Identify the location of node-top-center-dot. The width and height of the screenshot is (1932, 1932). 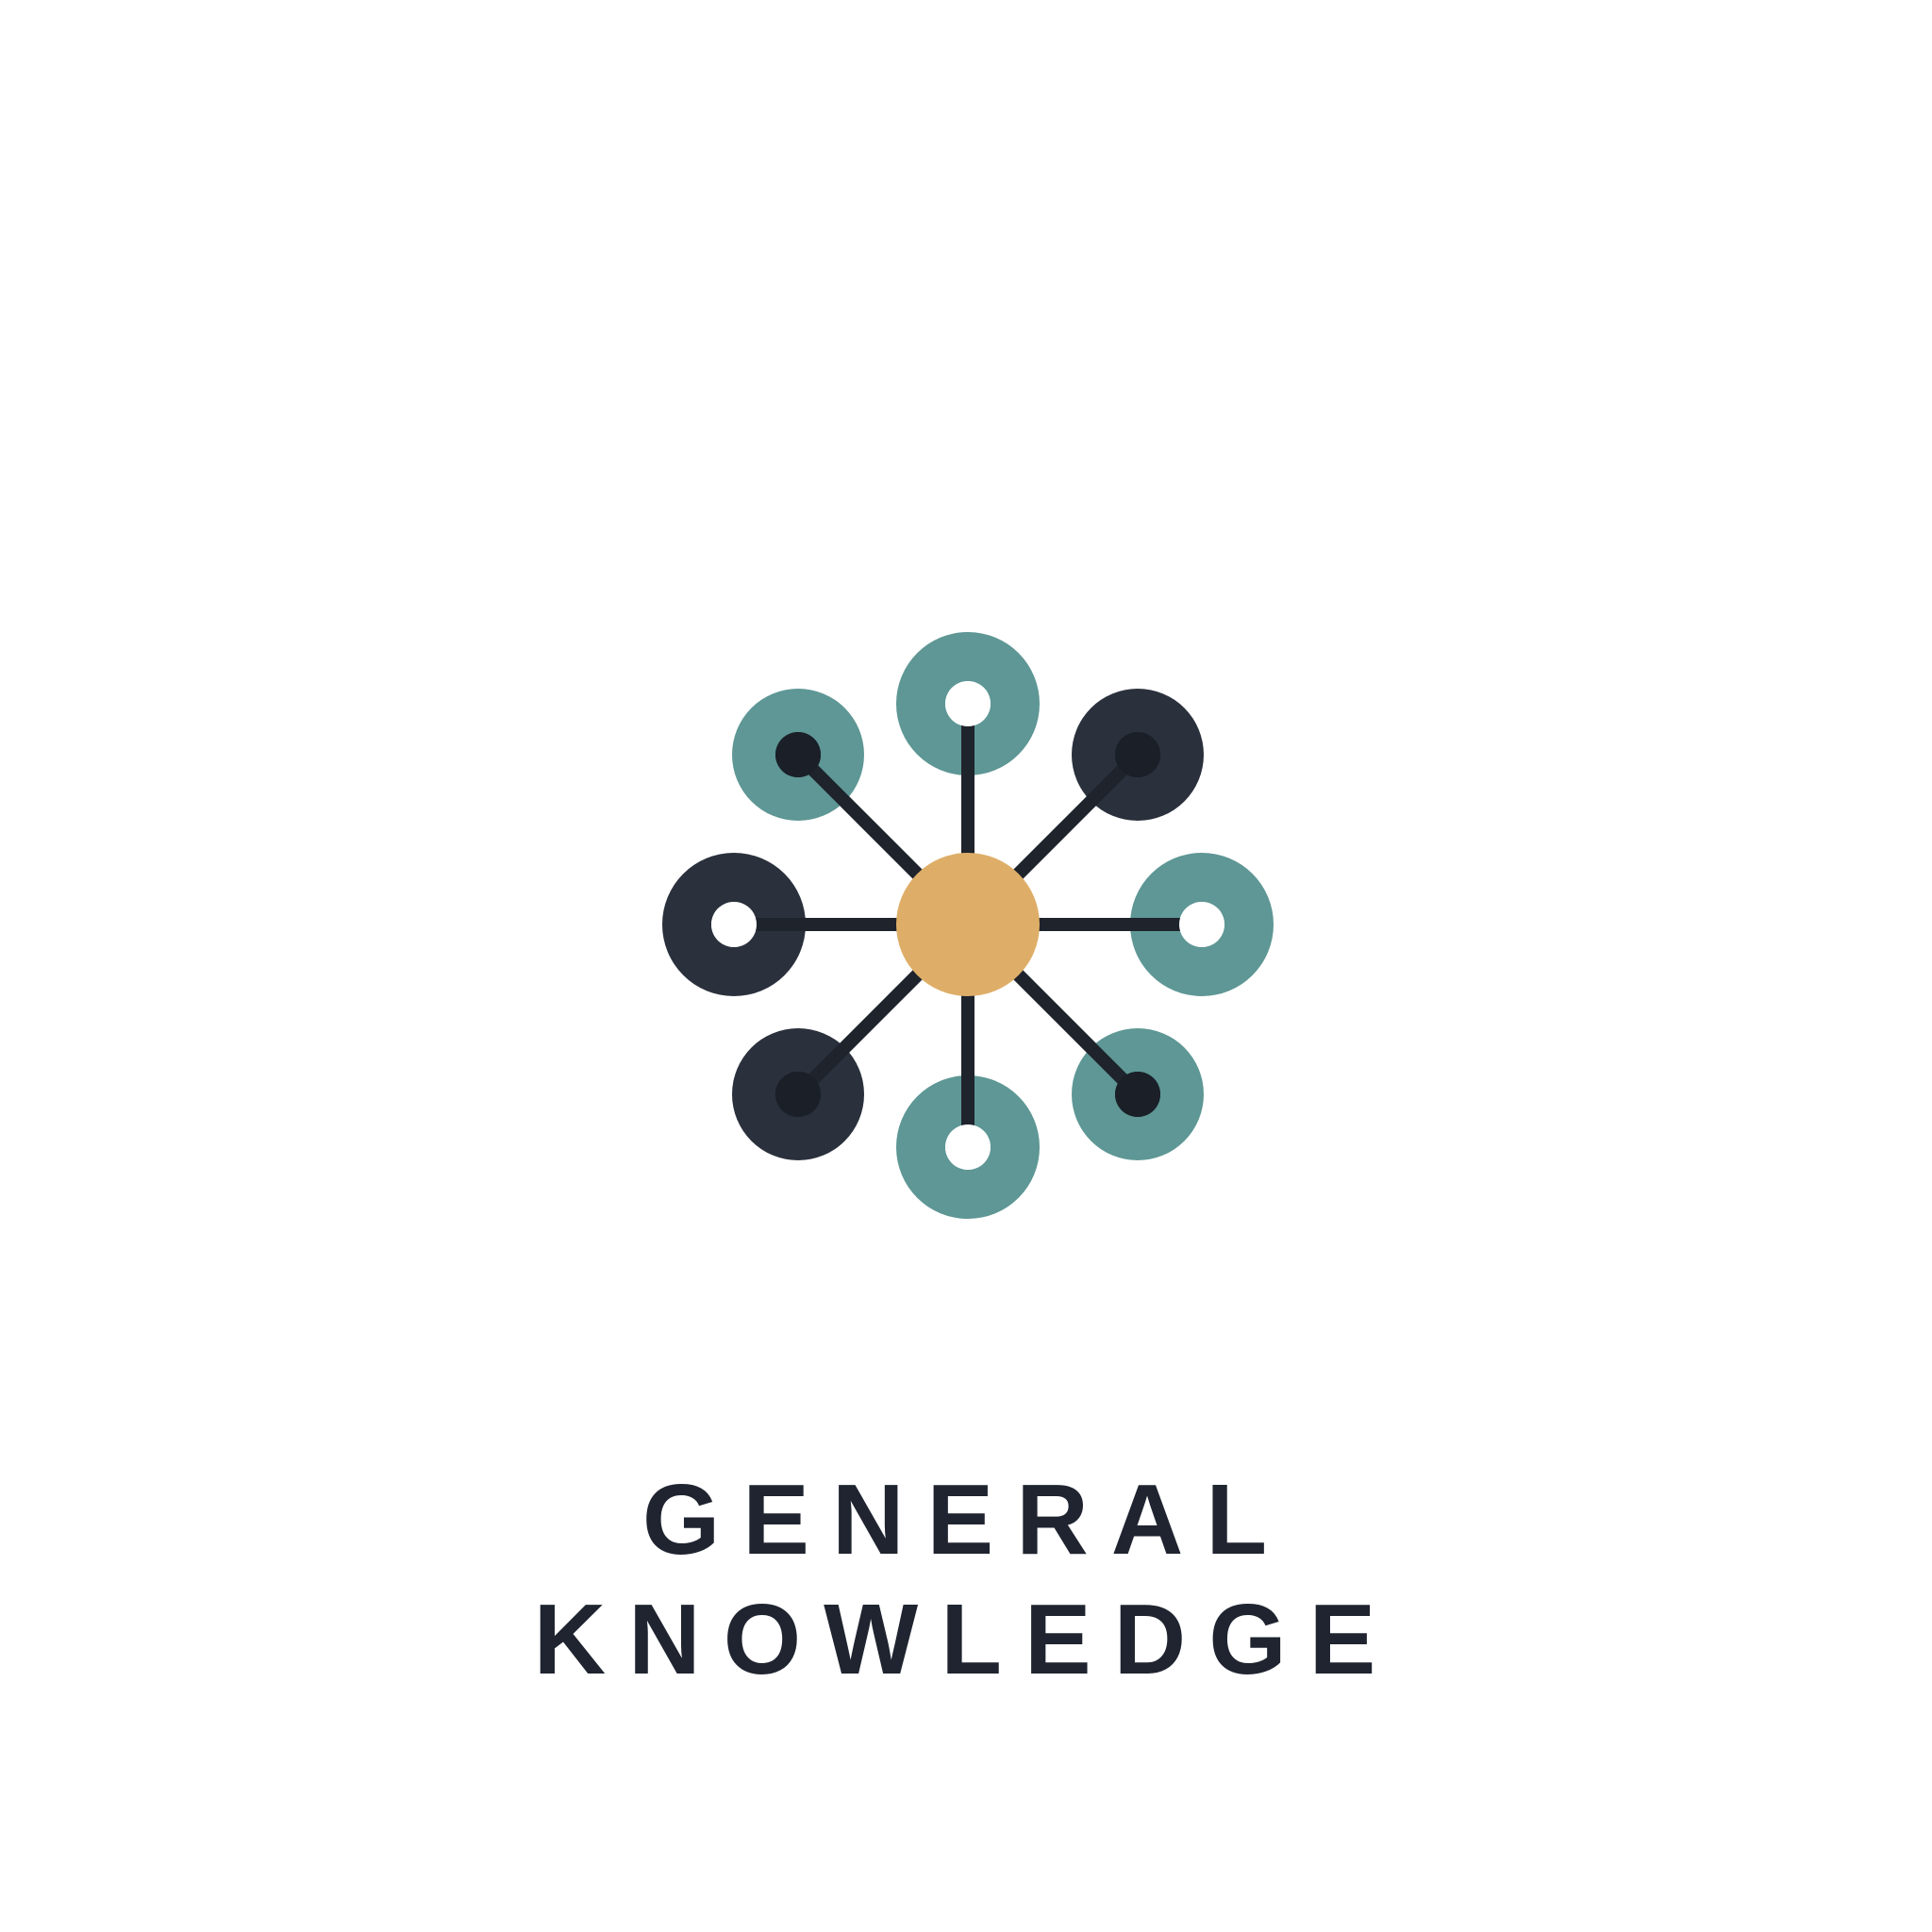
(968, 703).